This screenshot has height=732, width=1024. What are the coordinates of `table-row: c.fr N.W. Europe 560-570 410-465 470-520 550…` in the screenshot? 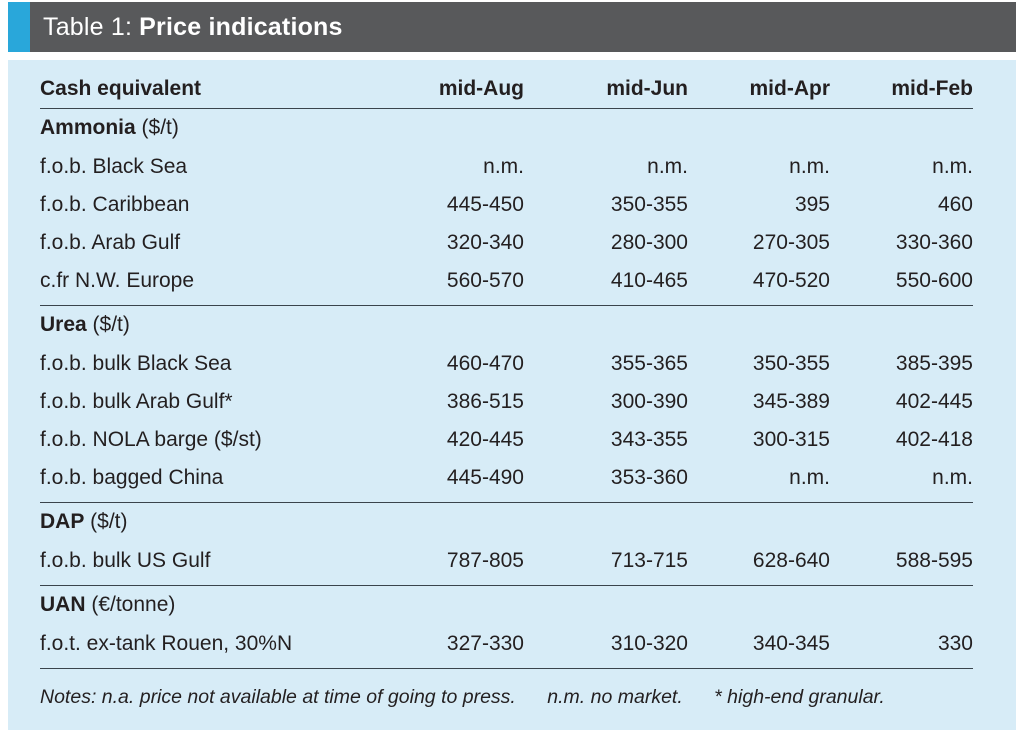 It's located at (506, 280).